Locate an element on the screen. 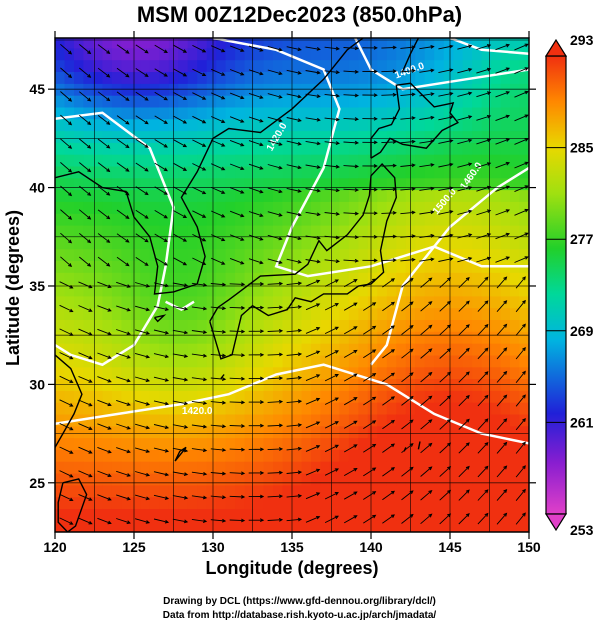 Image resolution: width=599 pixels, height=625 pixels. x-tick-label: 150 is located at coordinates (529, 547).